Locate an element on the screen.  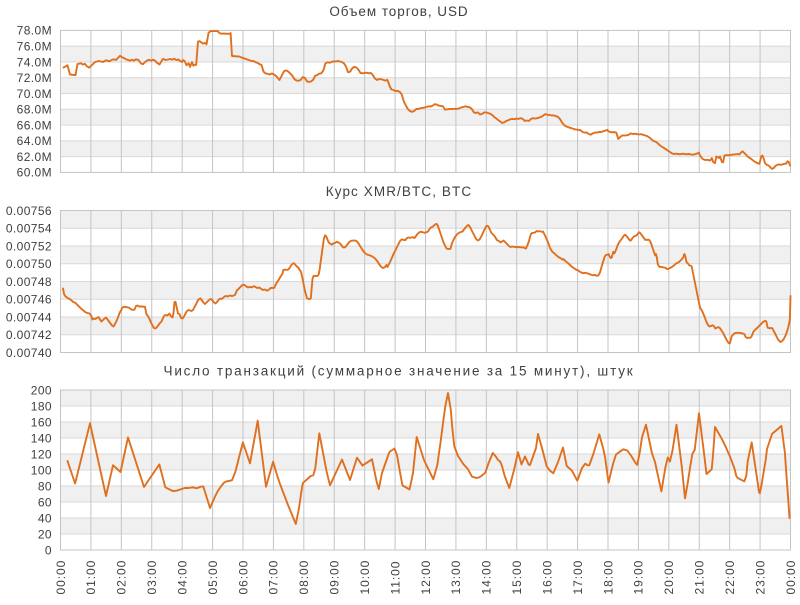
svg-text: 22:00 is located at coordinates (730, 577).